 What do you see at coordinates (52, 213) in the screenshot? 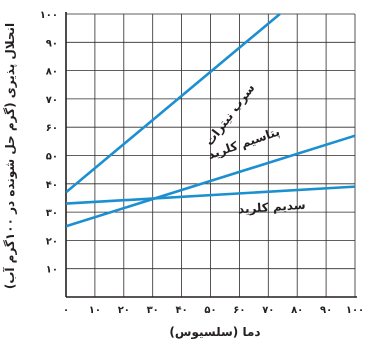
I see `y-tick-label: ۳۰` at bounding box center [52, 213].